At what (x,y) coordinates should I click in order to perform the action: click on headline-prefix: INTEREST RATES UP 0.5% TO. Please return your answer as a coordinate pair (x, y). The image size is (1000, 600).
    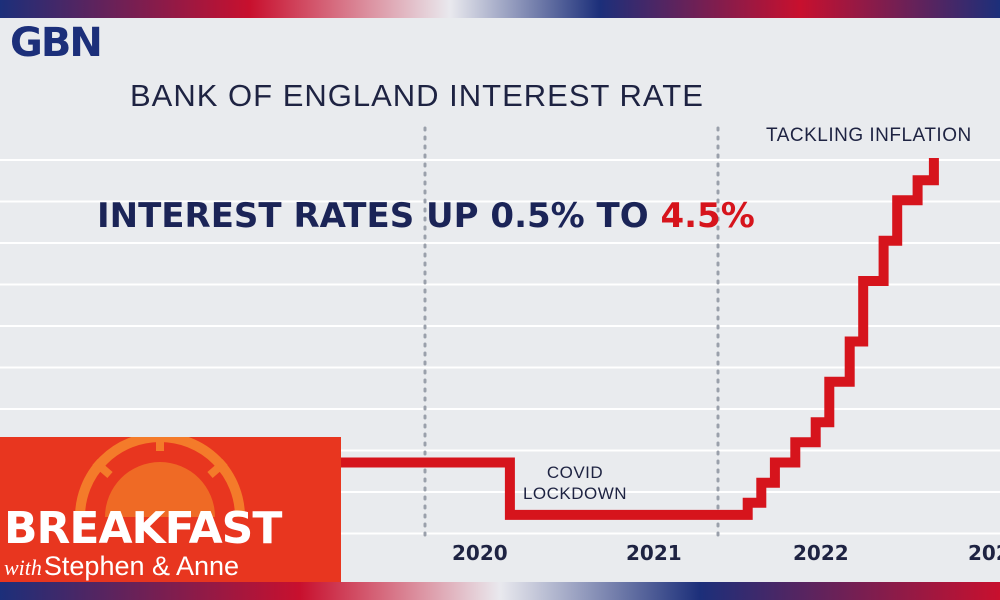
    Looking at the image, I should click on (379, 216).